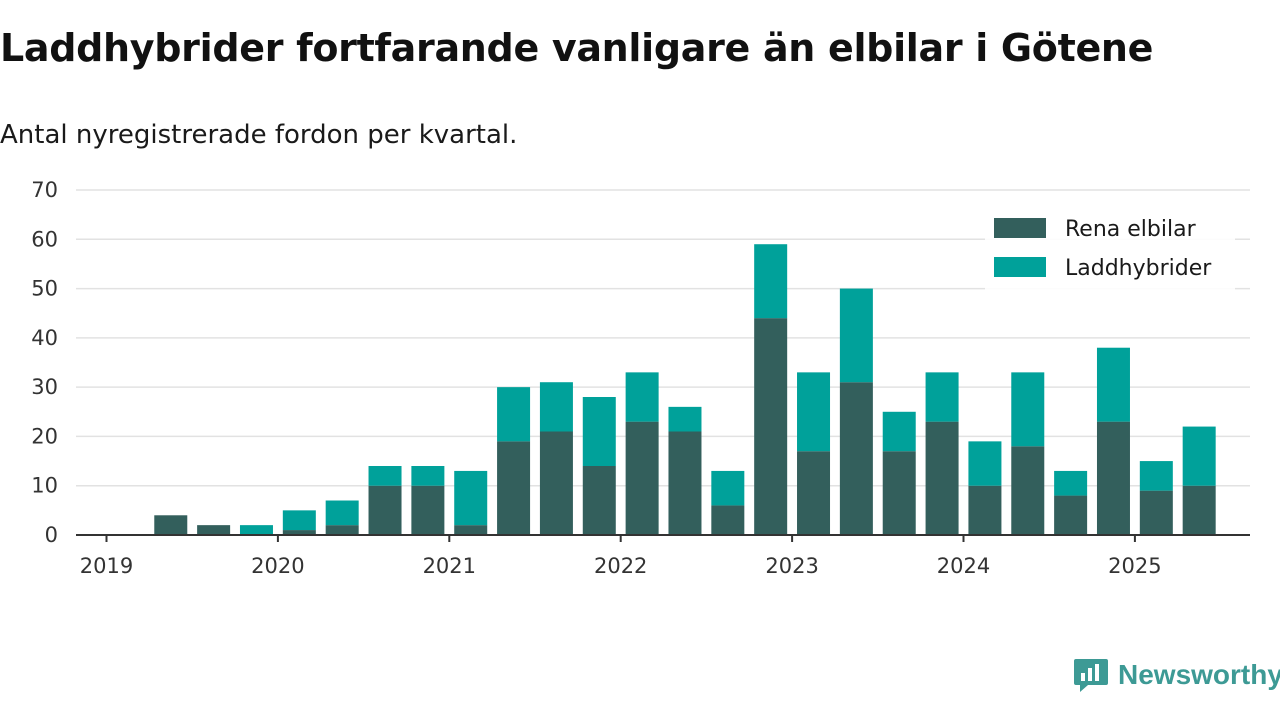 This screenshot has height=720, width=1280. I want to click on y-tick-label: 0, so click(51, 535).